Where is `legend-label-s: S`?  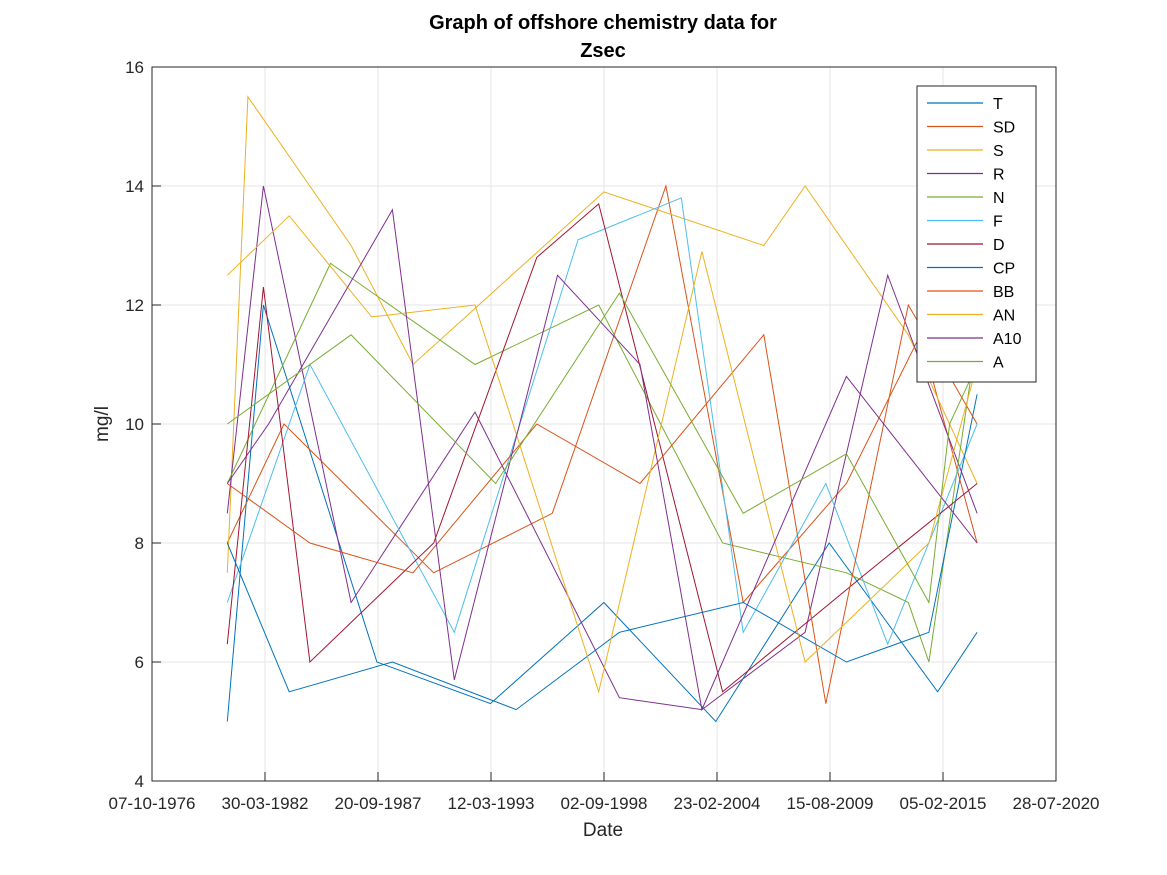
legend-label-s: S is located at coordinates (998, 151).